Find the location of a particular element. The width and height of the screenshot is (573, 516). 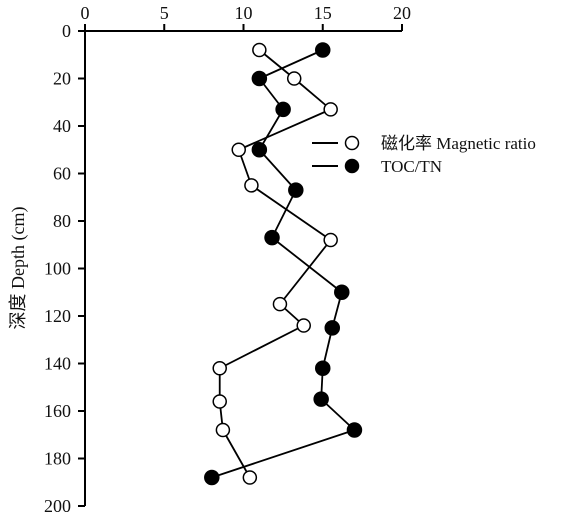

legend-swatch-open-circle is located at coordinates (352, 143).